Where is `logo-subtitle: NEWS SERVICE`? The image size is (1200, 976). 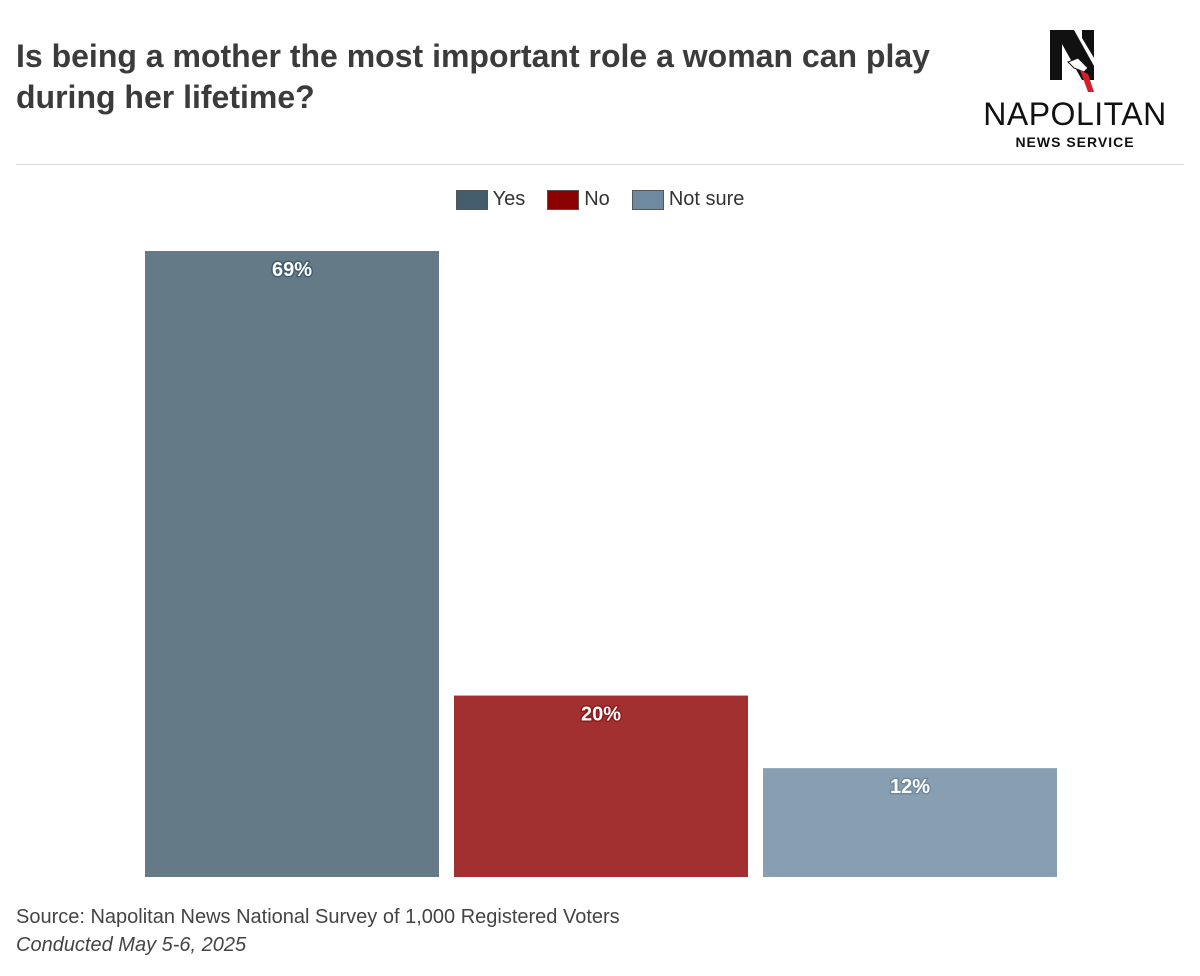 logo-subtitle: NEWS SERVICE is located at coordinates (1075, 142).